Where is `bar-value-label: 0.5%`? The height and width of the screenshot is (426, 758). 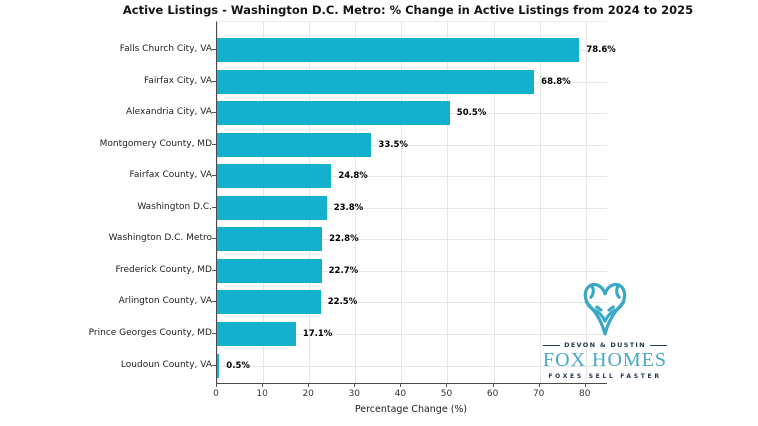 bar-value-label: 0.5% is located at coordinates (238, 365).